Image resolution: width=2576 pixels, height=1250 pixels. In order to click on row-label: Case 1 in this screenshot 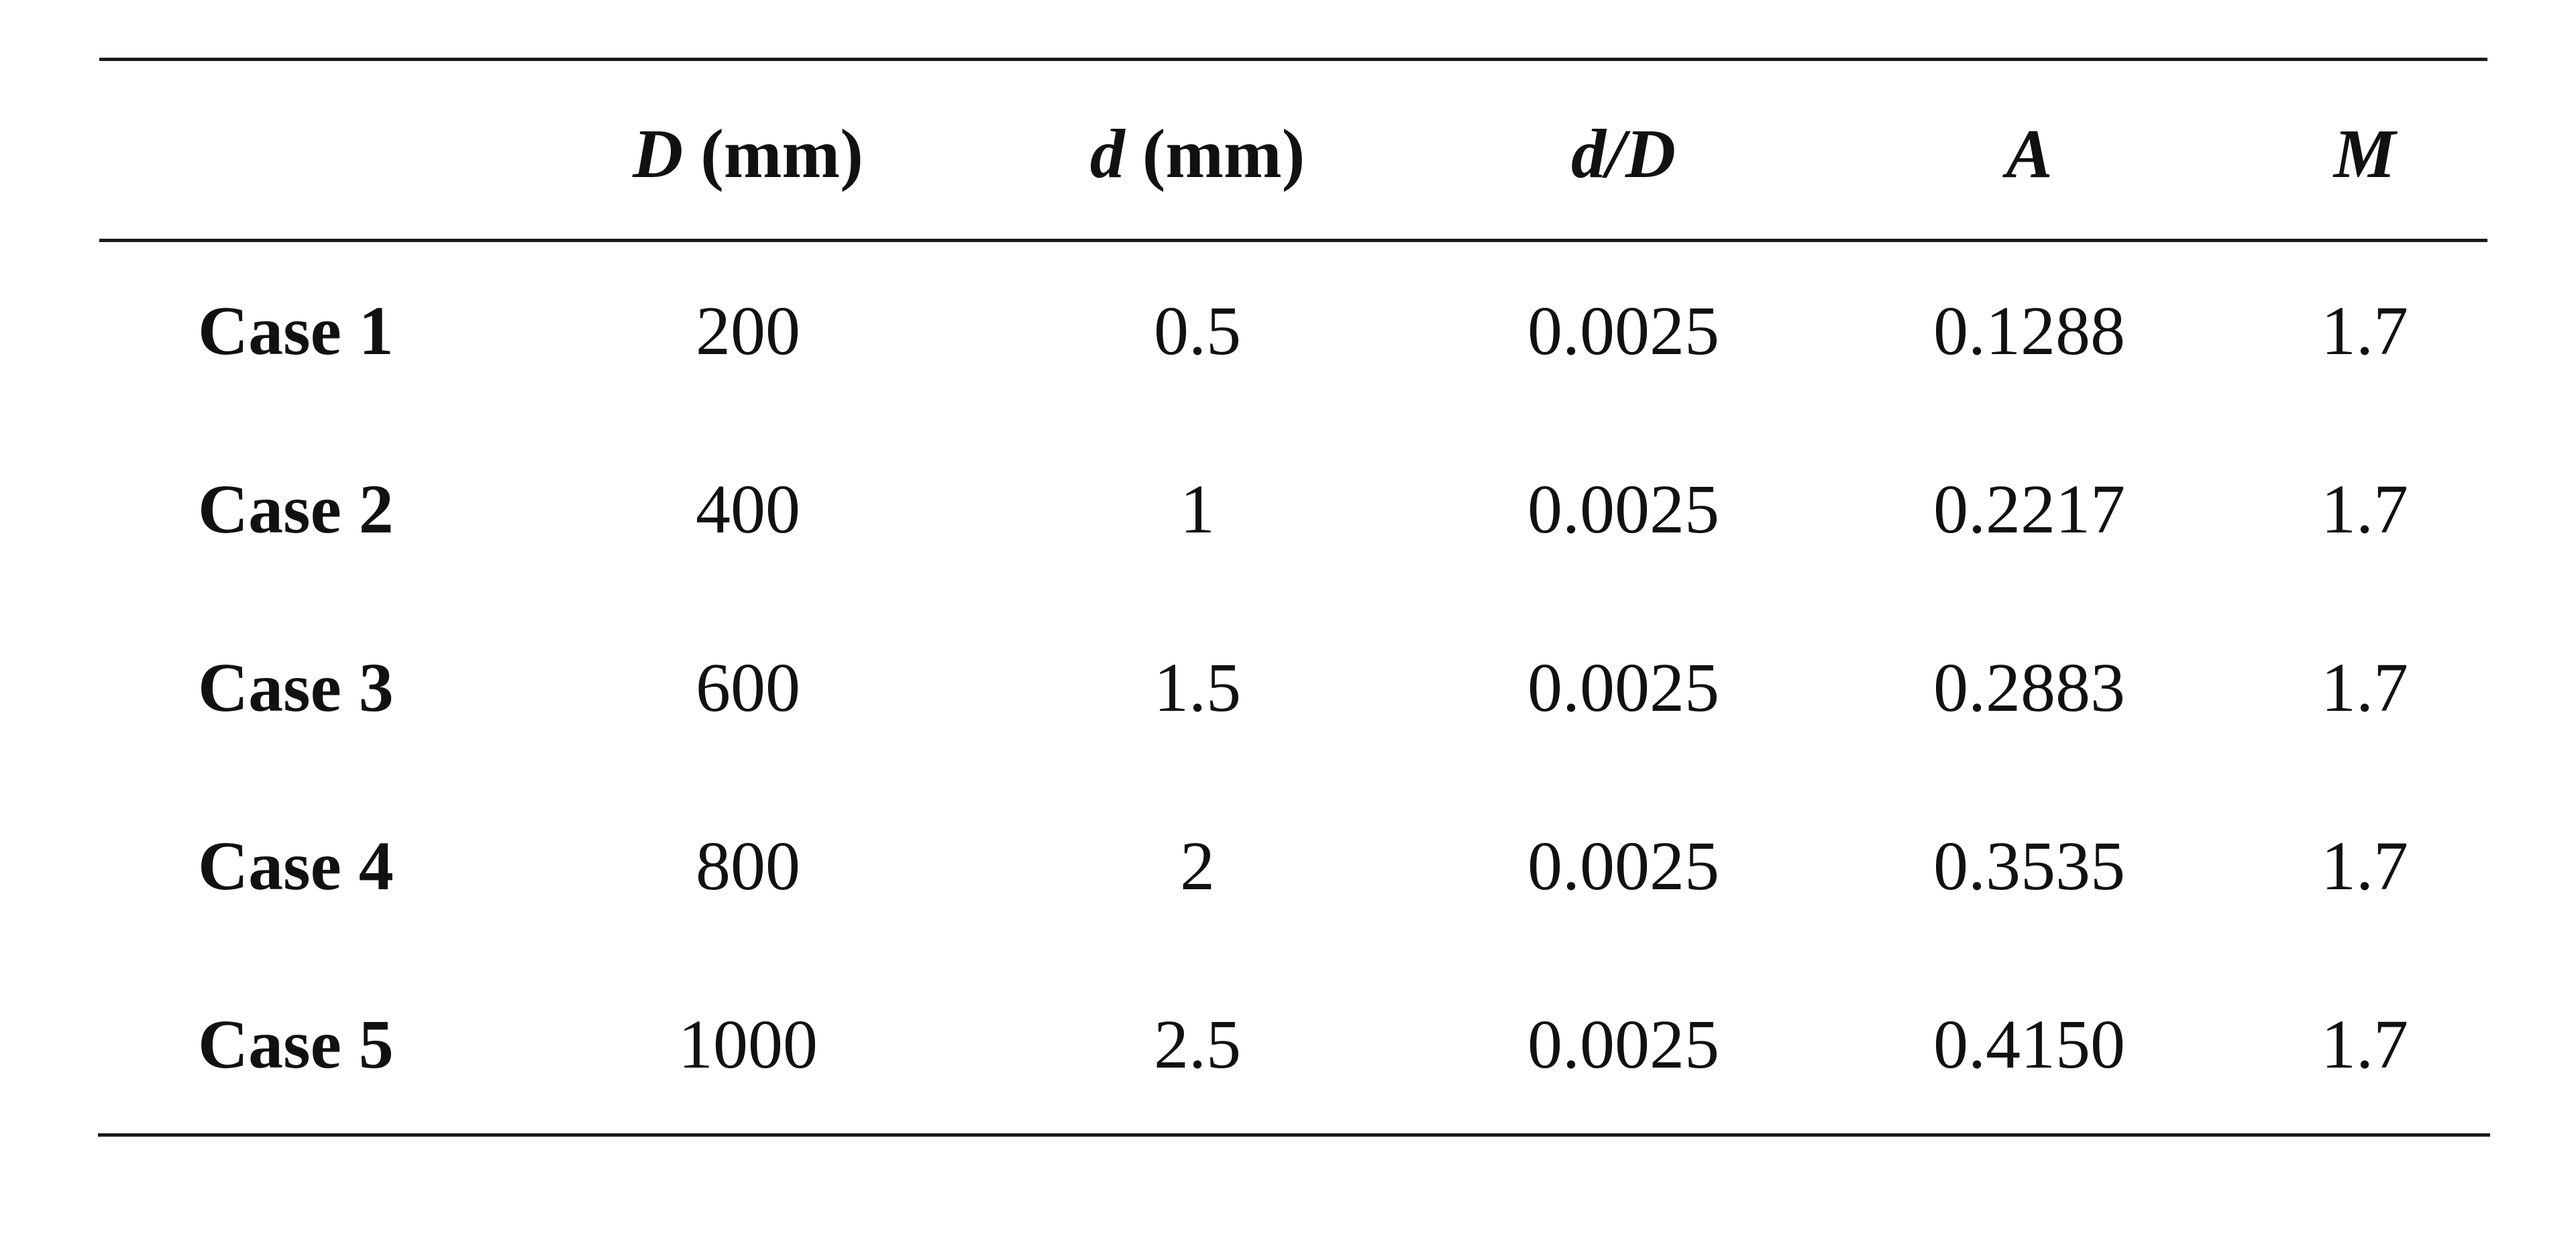, I will do `click(296, 331)`.